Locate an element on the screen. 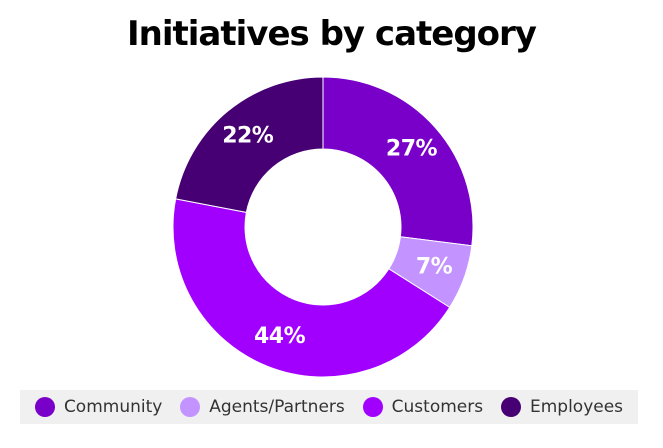 This screenshot has width=663, height=448. legend-swatch-community is located at coordinates (44, 407).